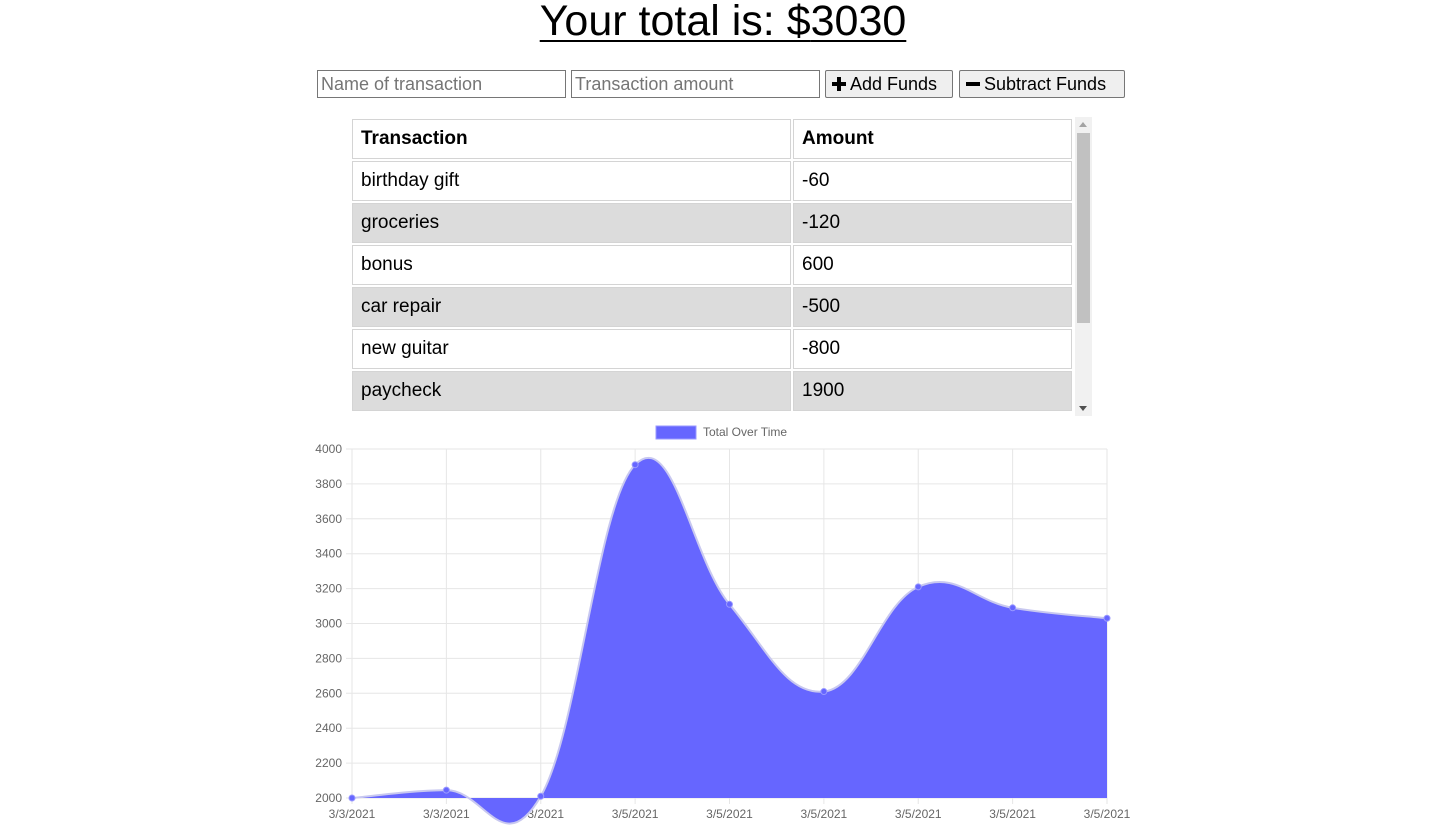 This screenshot has height=830, width=1446. What do you see at coordinates (328, 589) in the screenshot?
I see `y-tick-label: 3200` at bounding box center [328, 589].